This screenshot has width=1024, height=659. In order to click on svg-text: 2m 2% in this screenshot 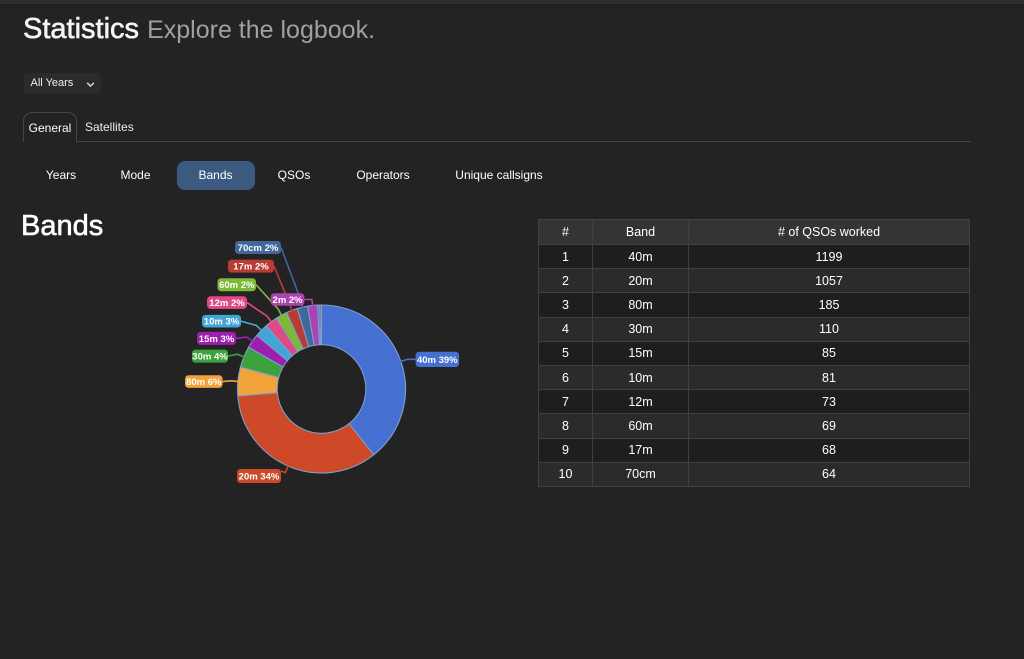, I will do `click(288, 300)`.